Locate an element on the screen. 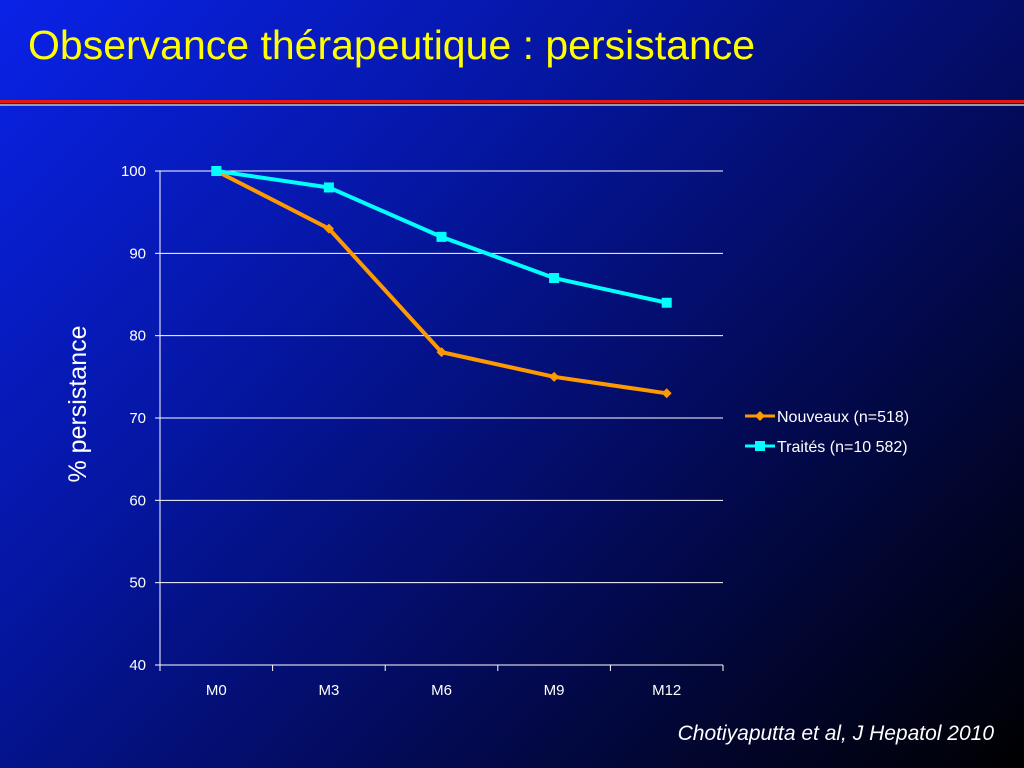 Image resolution: width=1024 pixels, height=768 pixels. x-tick-label: M6 is located at coordinates (441, 690).